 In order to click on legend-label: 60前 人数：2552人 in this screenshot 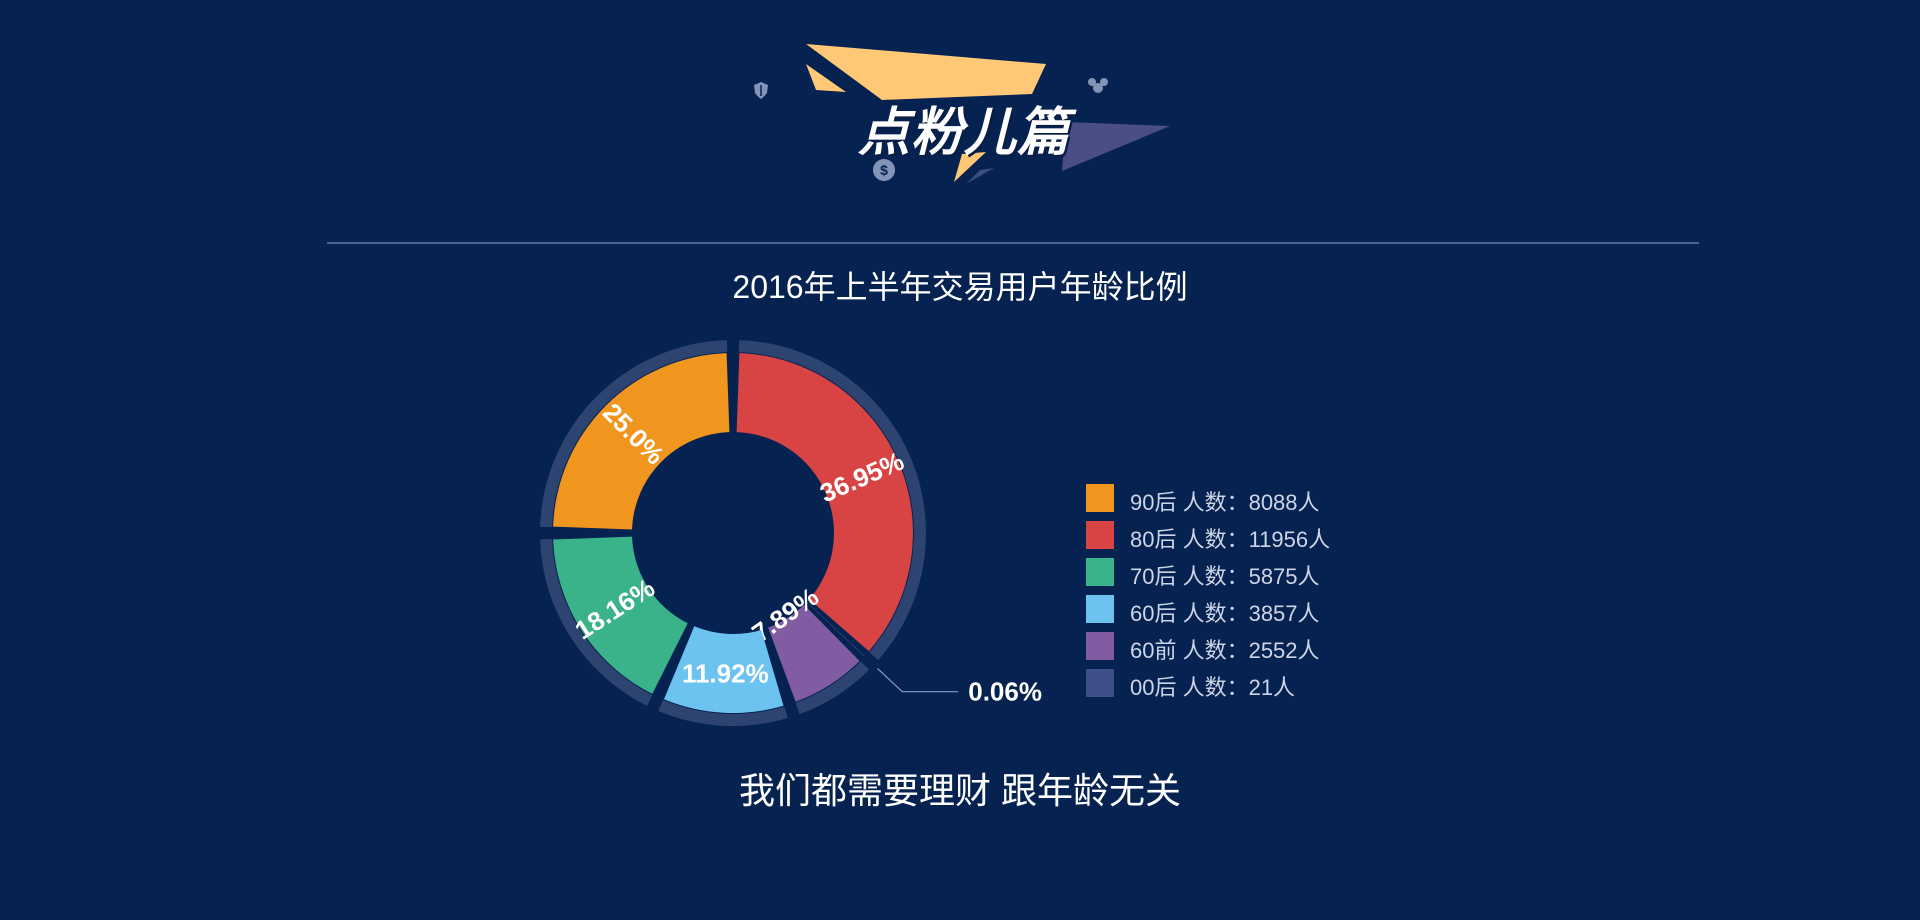, I will do `click(1225, 650)`.